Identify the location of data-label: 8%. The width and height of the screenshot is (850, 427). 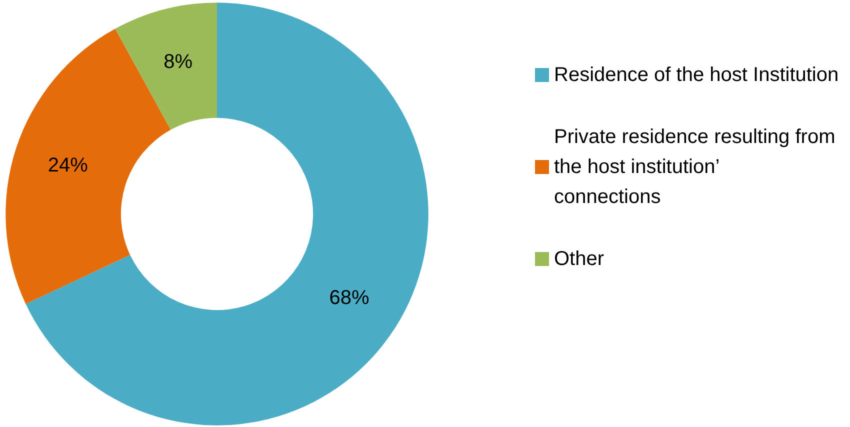
(178, 62).